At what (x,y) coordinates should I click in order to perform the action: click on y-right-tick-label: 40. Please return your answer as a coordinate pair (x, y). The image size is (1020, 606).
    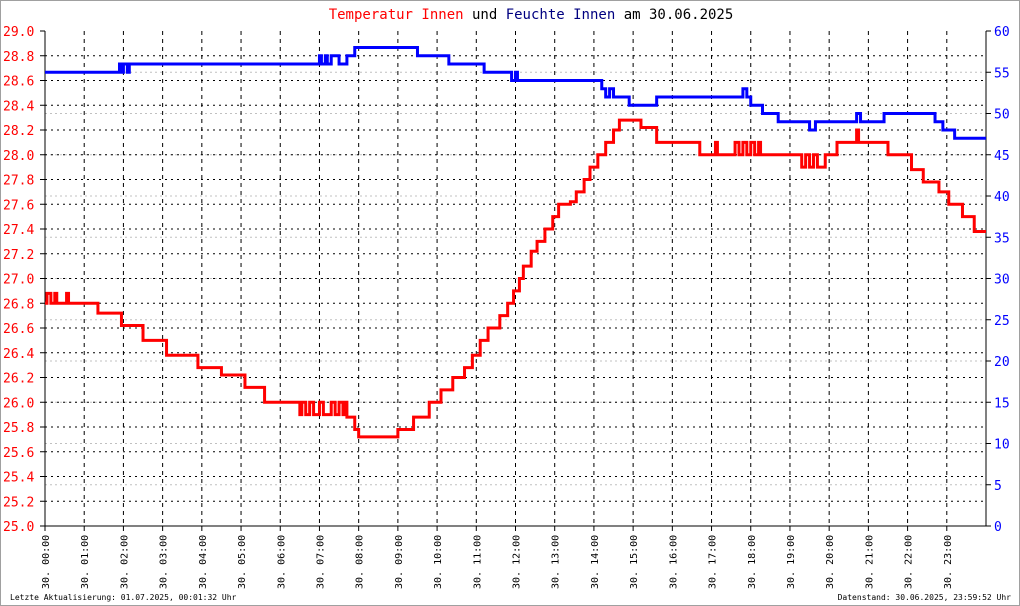
    Looking at the image, I should click on (1002, 197).